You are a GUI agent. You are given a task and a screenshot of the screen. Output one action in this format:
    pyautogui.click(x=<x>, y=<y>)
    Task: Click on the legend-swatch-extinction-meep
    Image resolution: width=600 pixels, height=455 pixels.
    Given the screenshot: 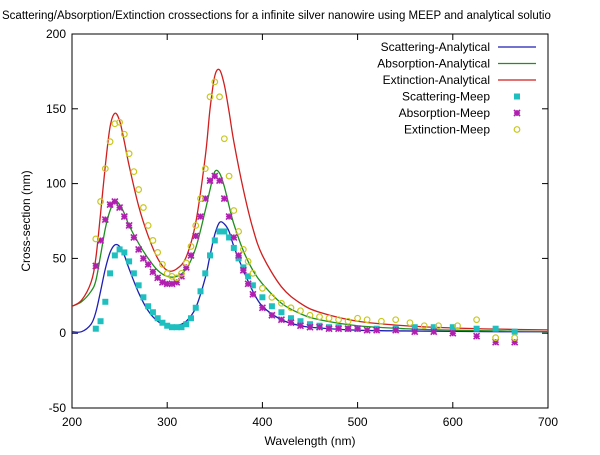 What is the action you would take?
    pyautogui.click(x=517, y=129)
    